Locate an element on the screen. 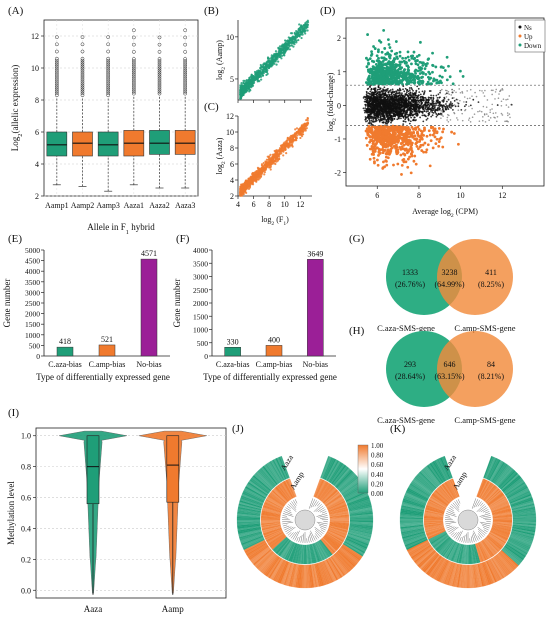 This screenshot has width=550, height=622. label-part: ) is located at coordinates (287, 219).